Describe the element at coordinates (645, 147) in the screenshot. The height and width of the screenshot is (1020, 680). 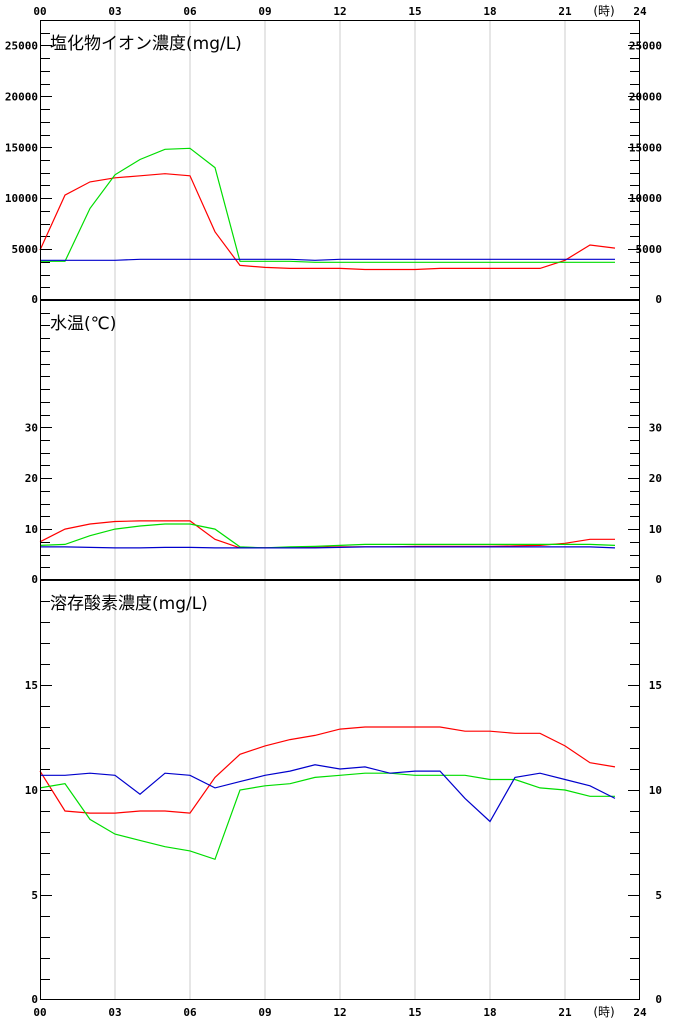
I see `y-tick-label-right: 15000` at that location.